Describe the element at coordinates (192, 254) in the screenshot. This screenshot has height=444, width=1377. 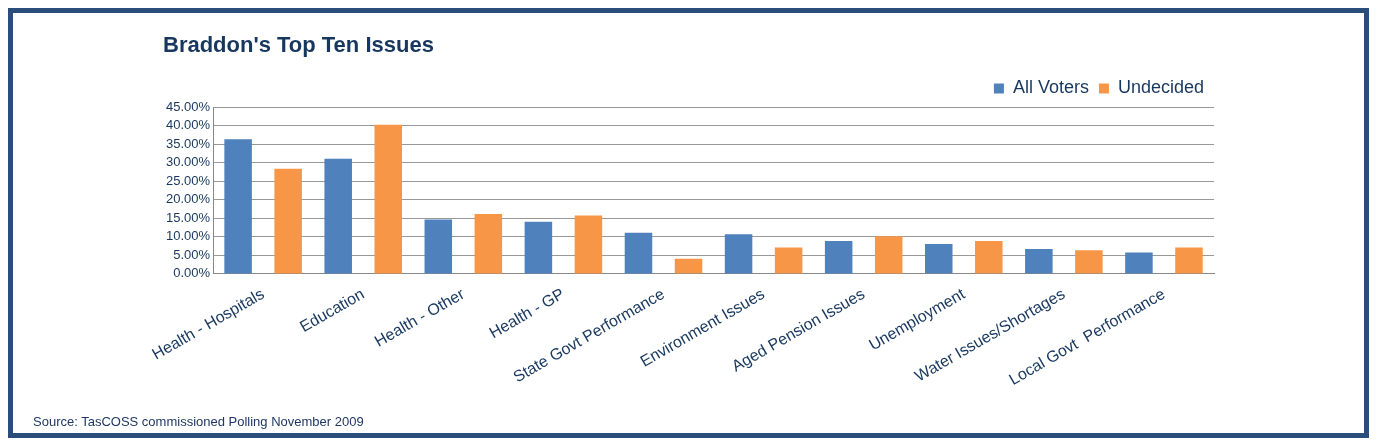
I see `y-tick-label: 5.00%` at that location.